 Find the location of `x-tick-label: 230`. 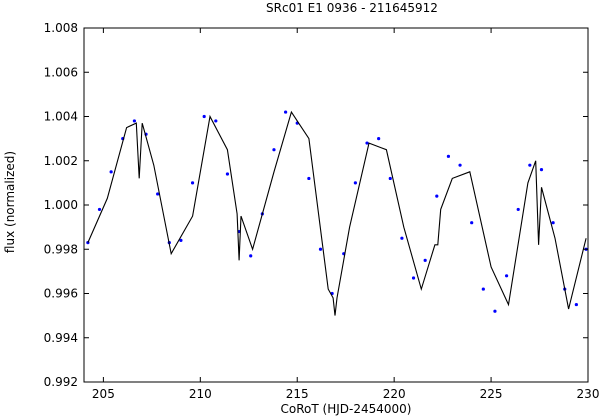

x-tick-label: 230 is located at coordinates (588, 394).